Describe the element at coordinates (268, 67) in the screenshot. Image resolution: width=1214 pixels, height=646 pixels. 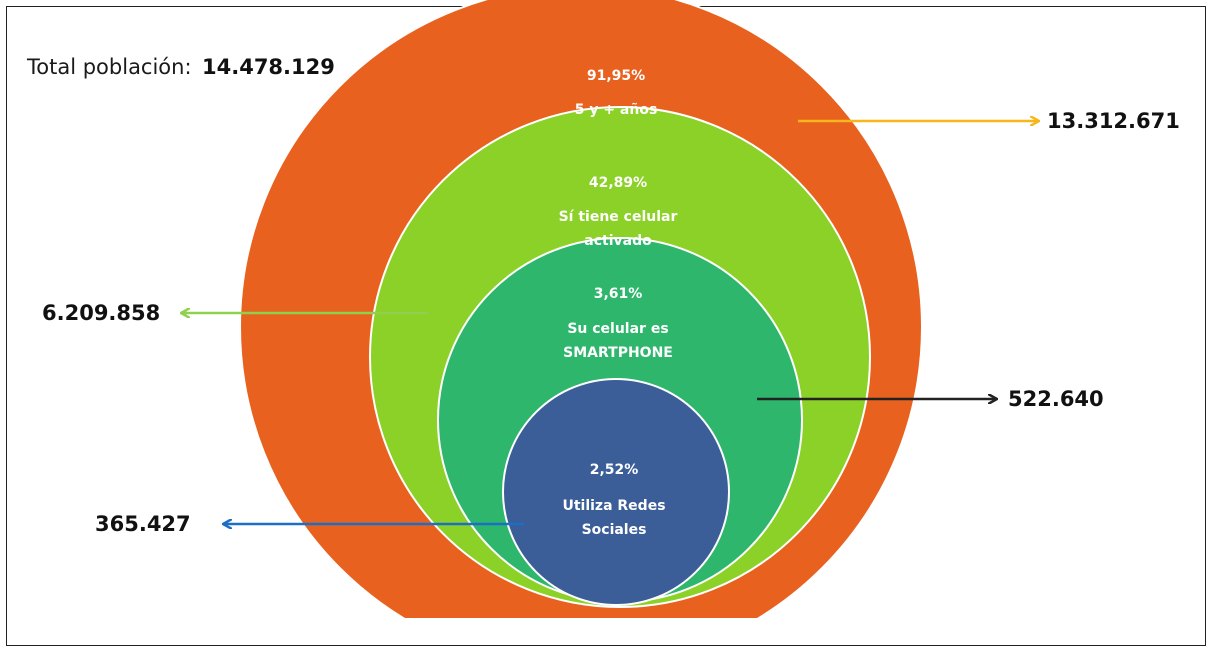
I see `total-population-value: 14.478.129` at that location.